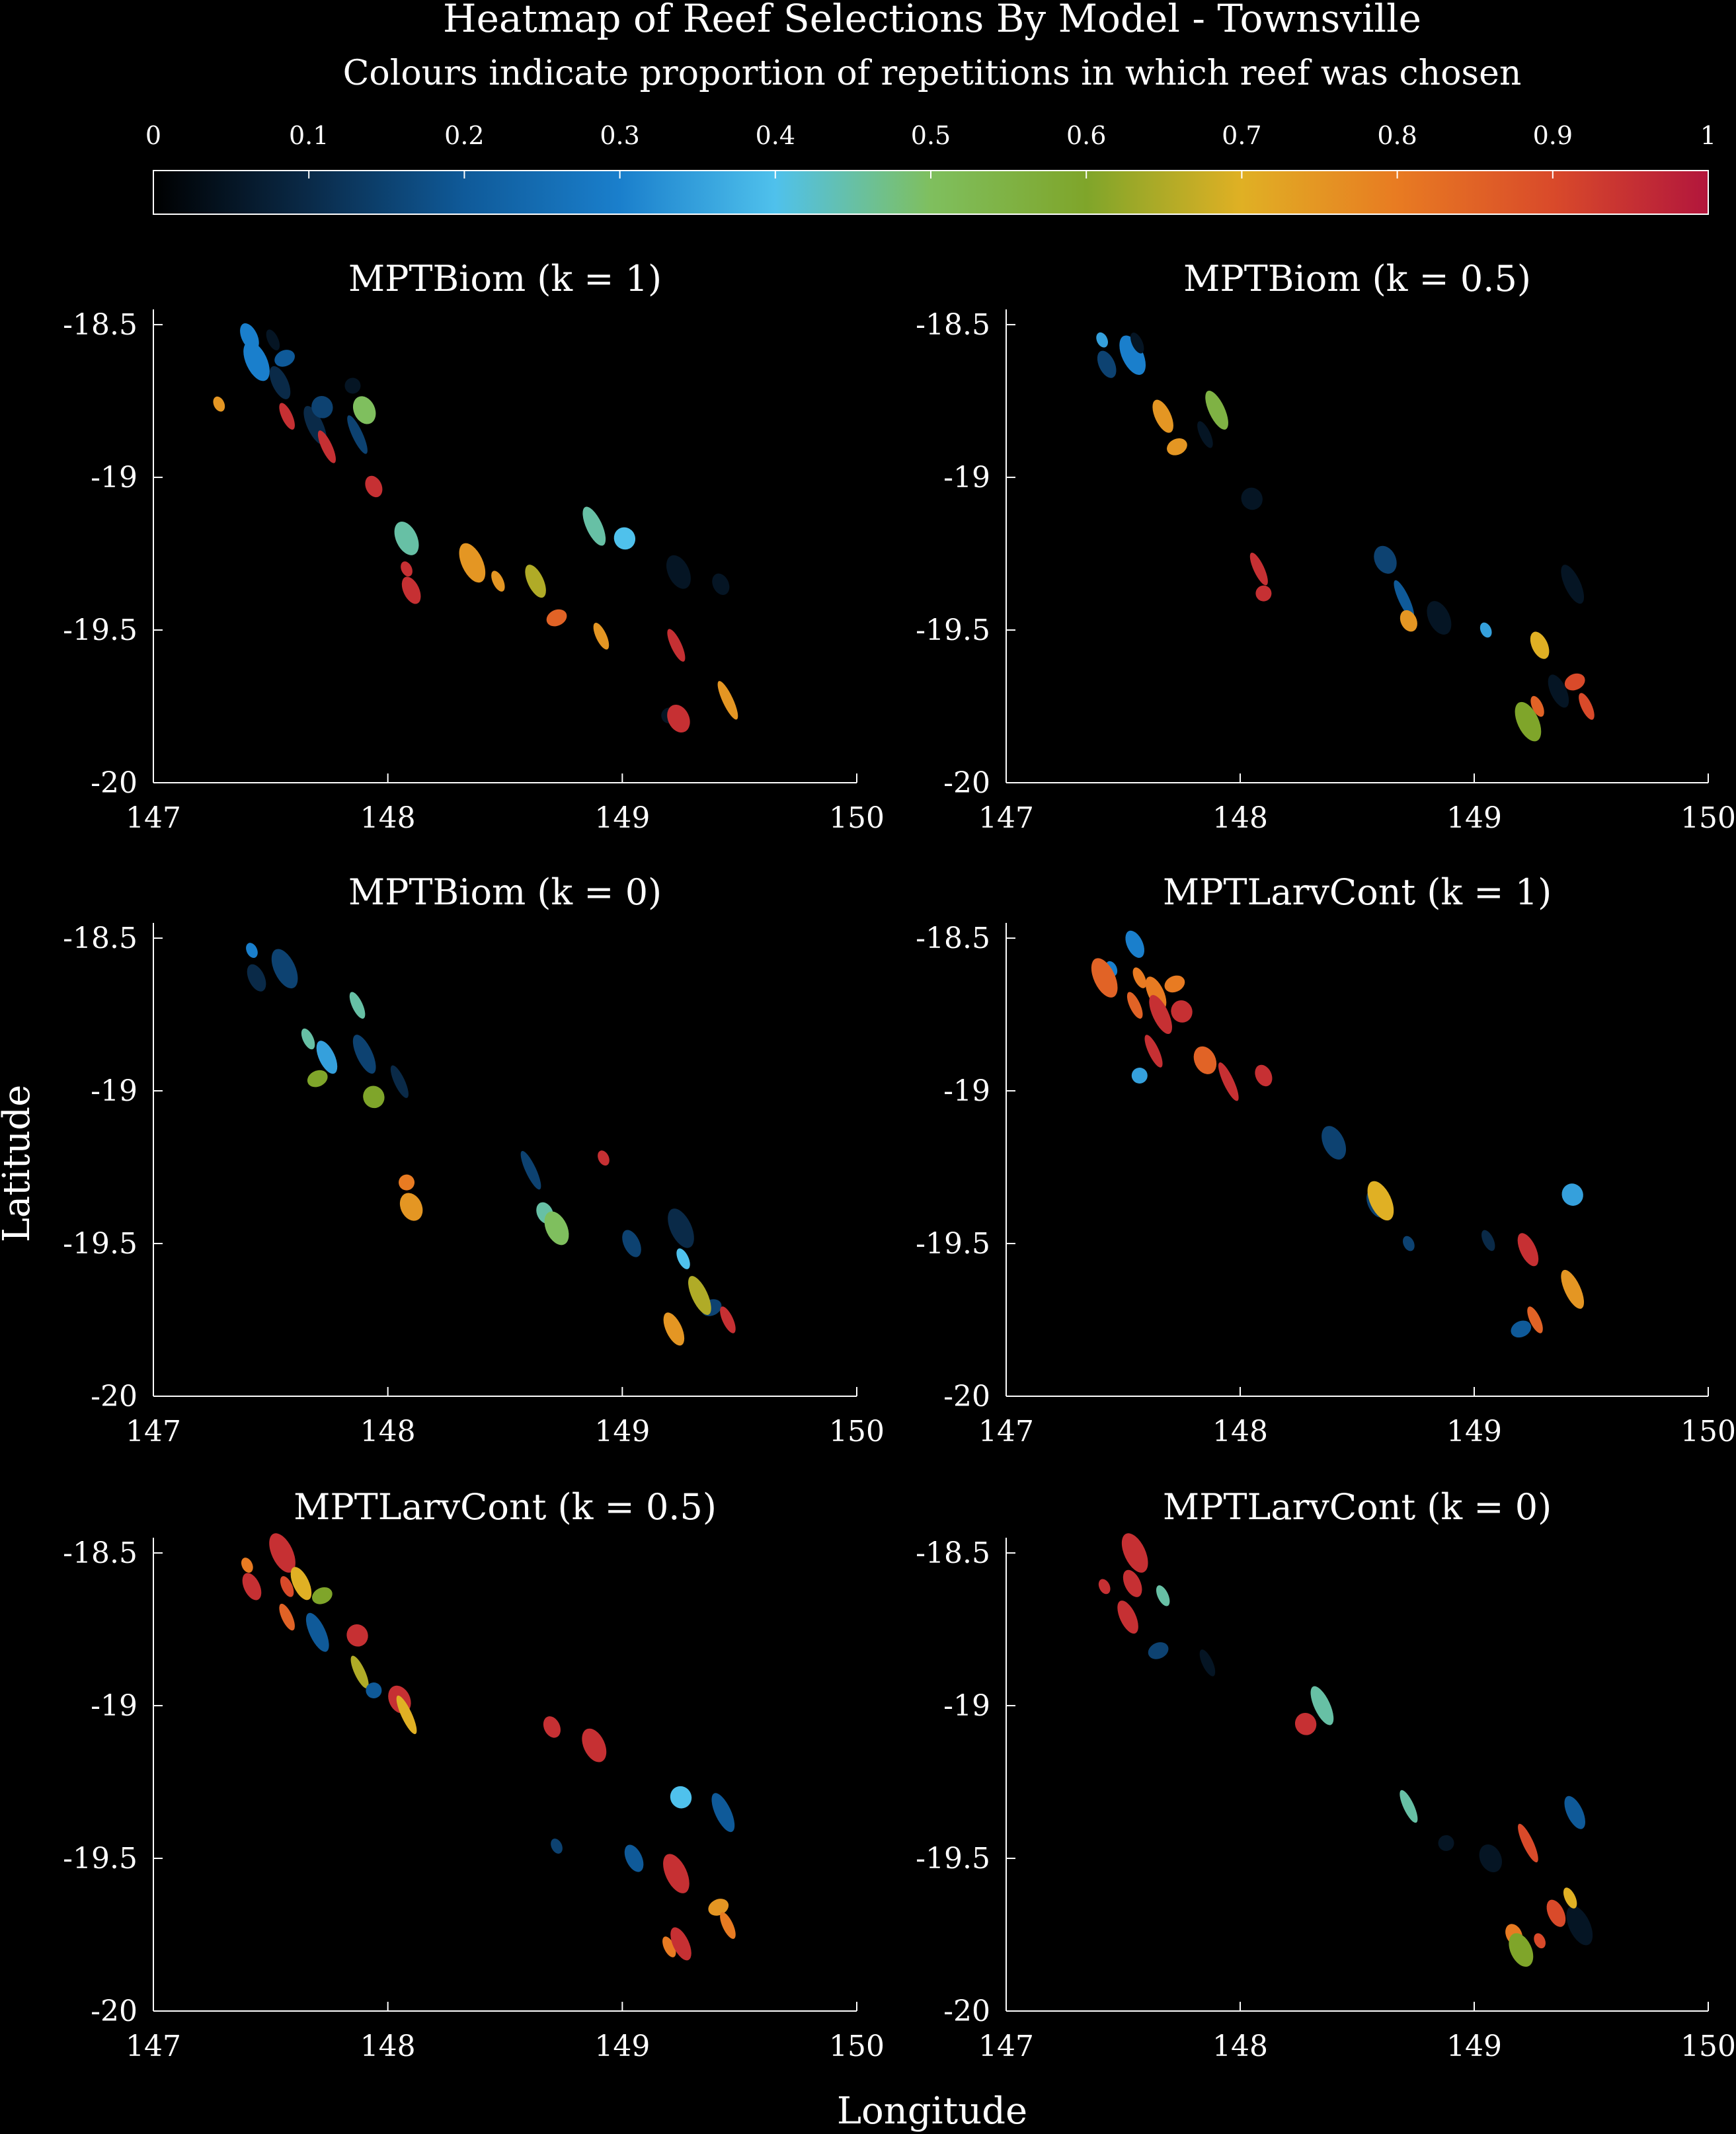  What do you see at coordinates (309, 135) in the screenshot?
I see `colorbar-tick-label: 0.1` at bounding box center [309, 135].